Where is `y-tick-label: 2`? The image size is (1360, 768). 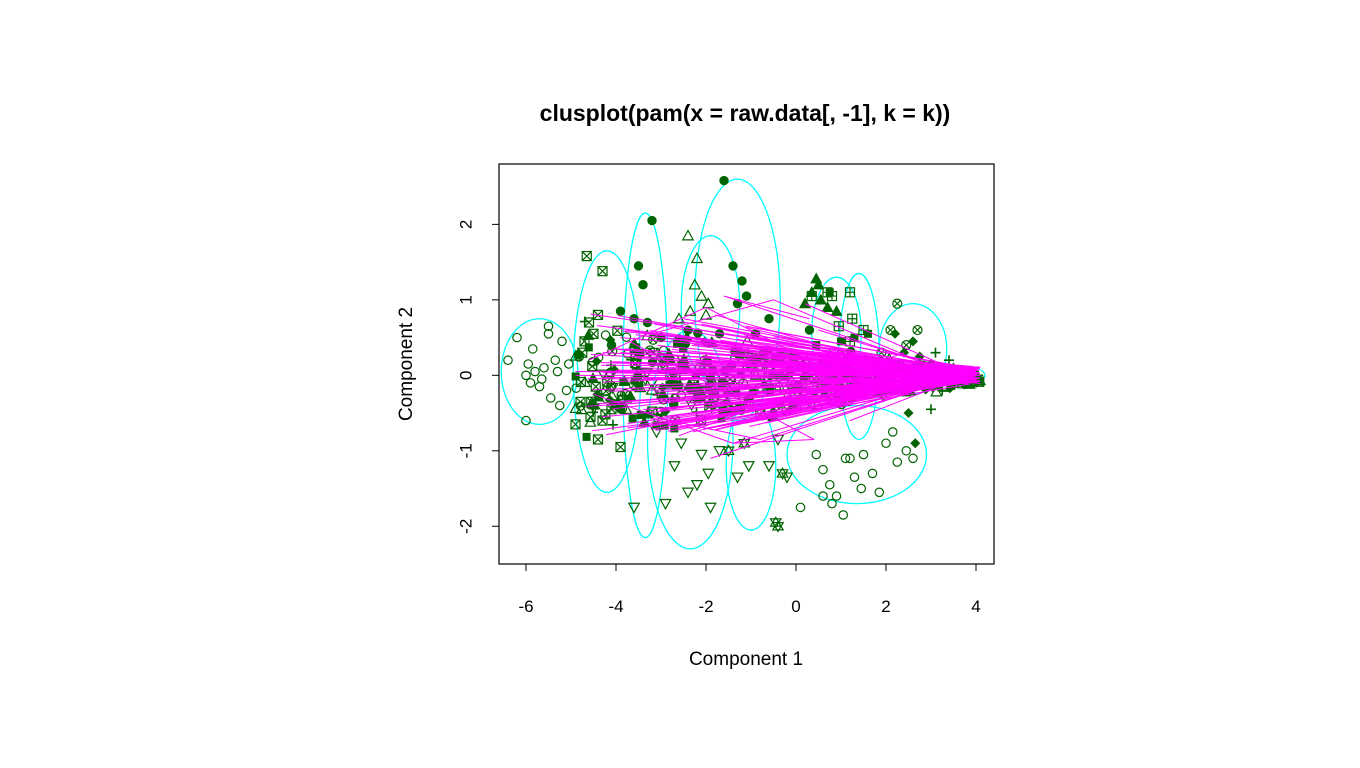
y-tick-label: 2 is located at coordinates (465, 224).